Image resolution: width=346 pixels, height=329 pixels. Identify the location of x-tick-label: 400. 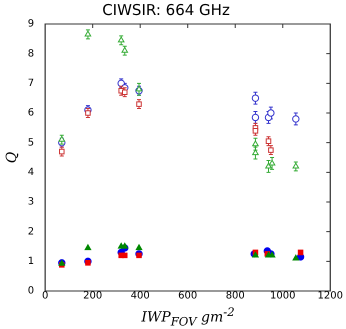
(140, 296).